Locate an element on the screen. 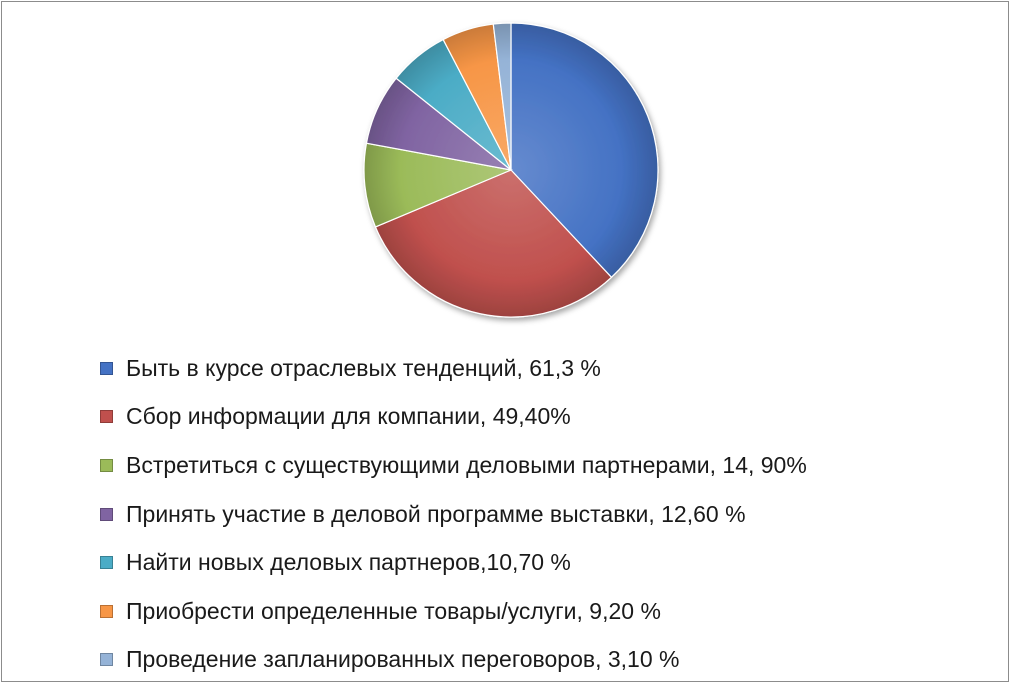  legend-item: Найти новых деловых партнеров,10,70 % is located at coordinates (453, 562).